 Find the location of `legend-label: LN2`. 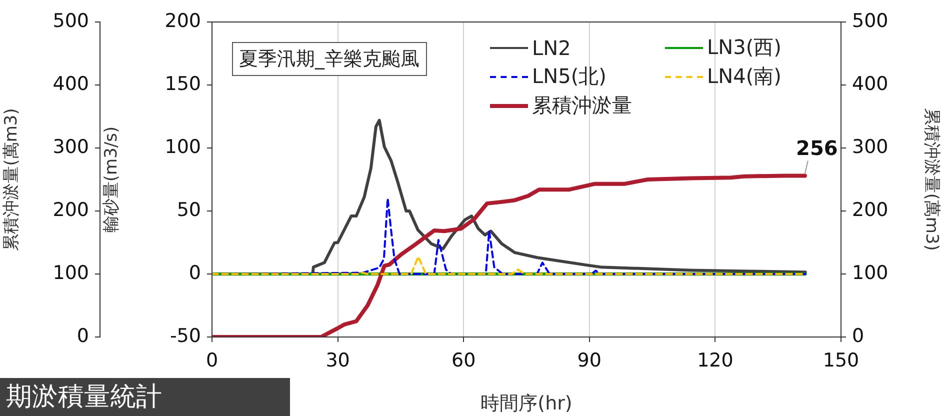

legend-label: LN2 is located at coordinates (551, 48).